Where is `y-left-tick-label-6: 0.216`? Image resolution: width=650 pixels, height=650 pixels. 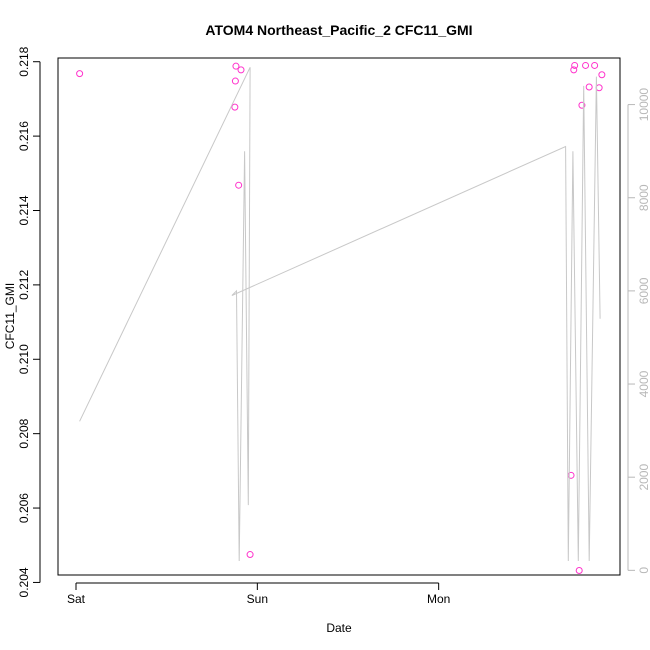 y-left-tick-label-6: 0.216 is located at coordinates (24, 136).